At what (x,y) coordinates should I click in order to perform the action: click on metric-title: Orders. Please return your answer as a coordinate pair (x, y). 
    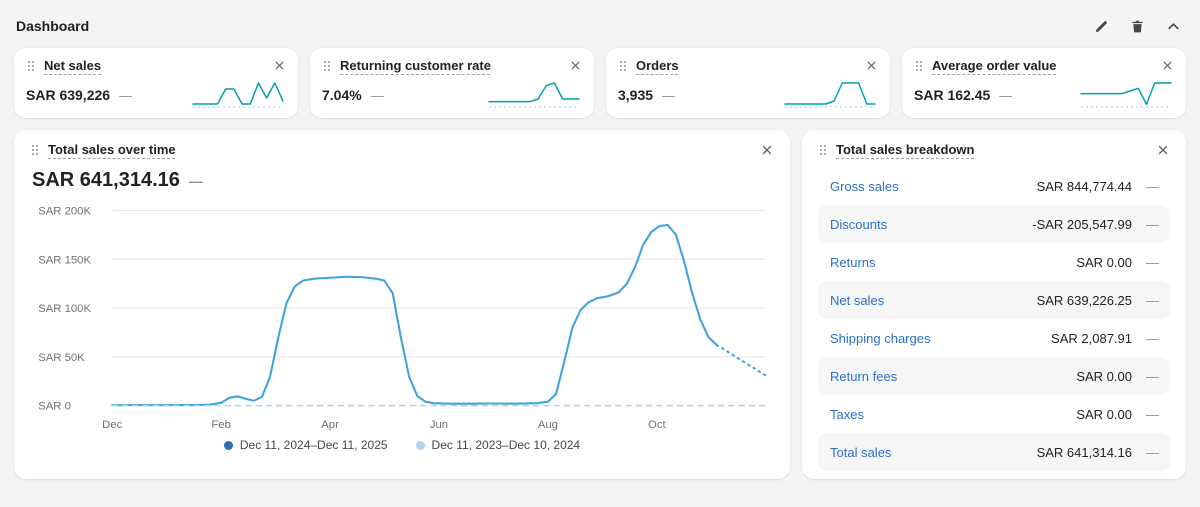
    Looking at the image, I should click on (657, 65).